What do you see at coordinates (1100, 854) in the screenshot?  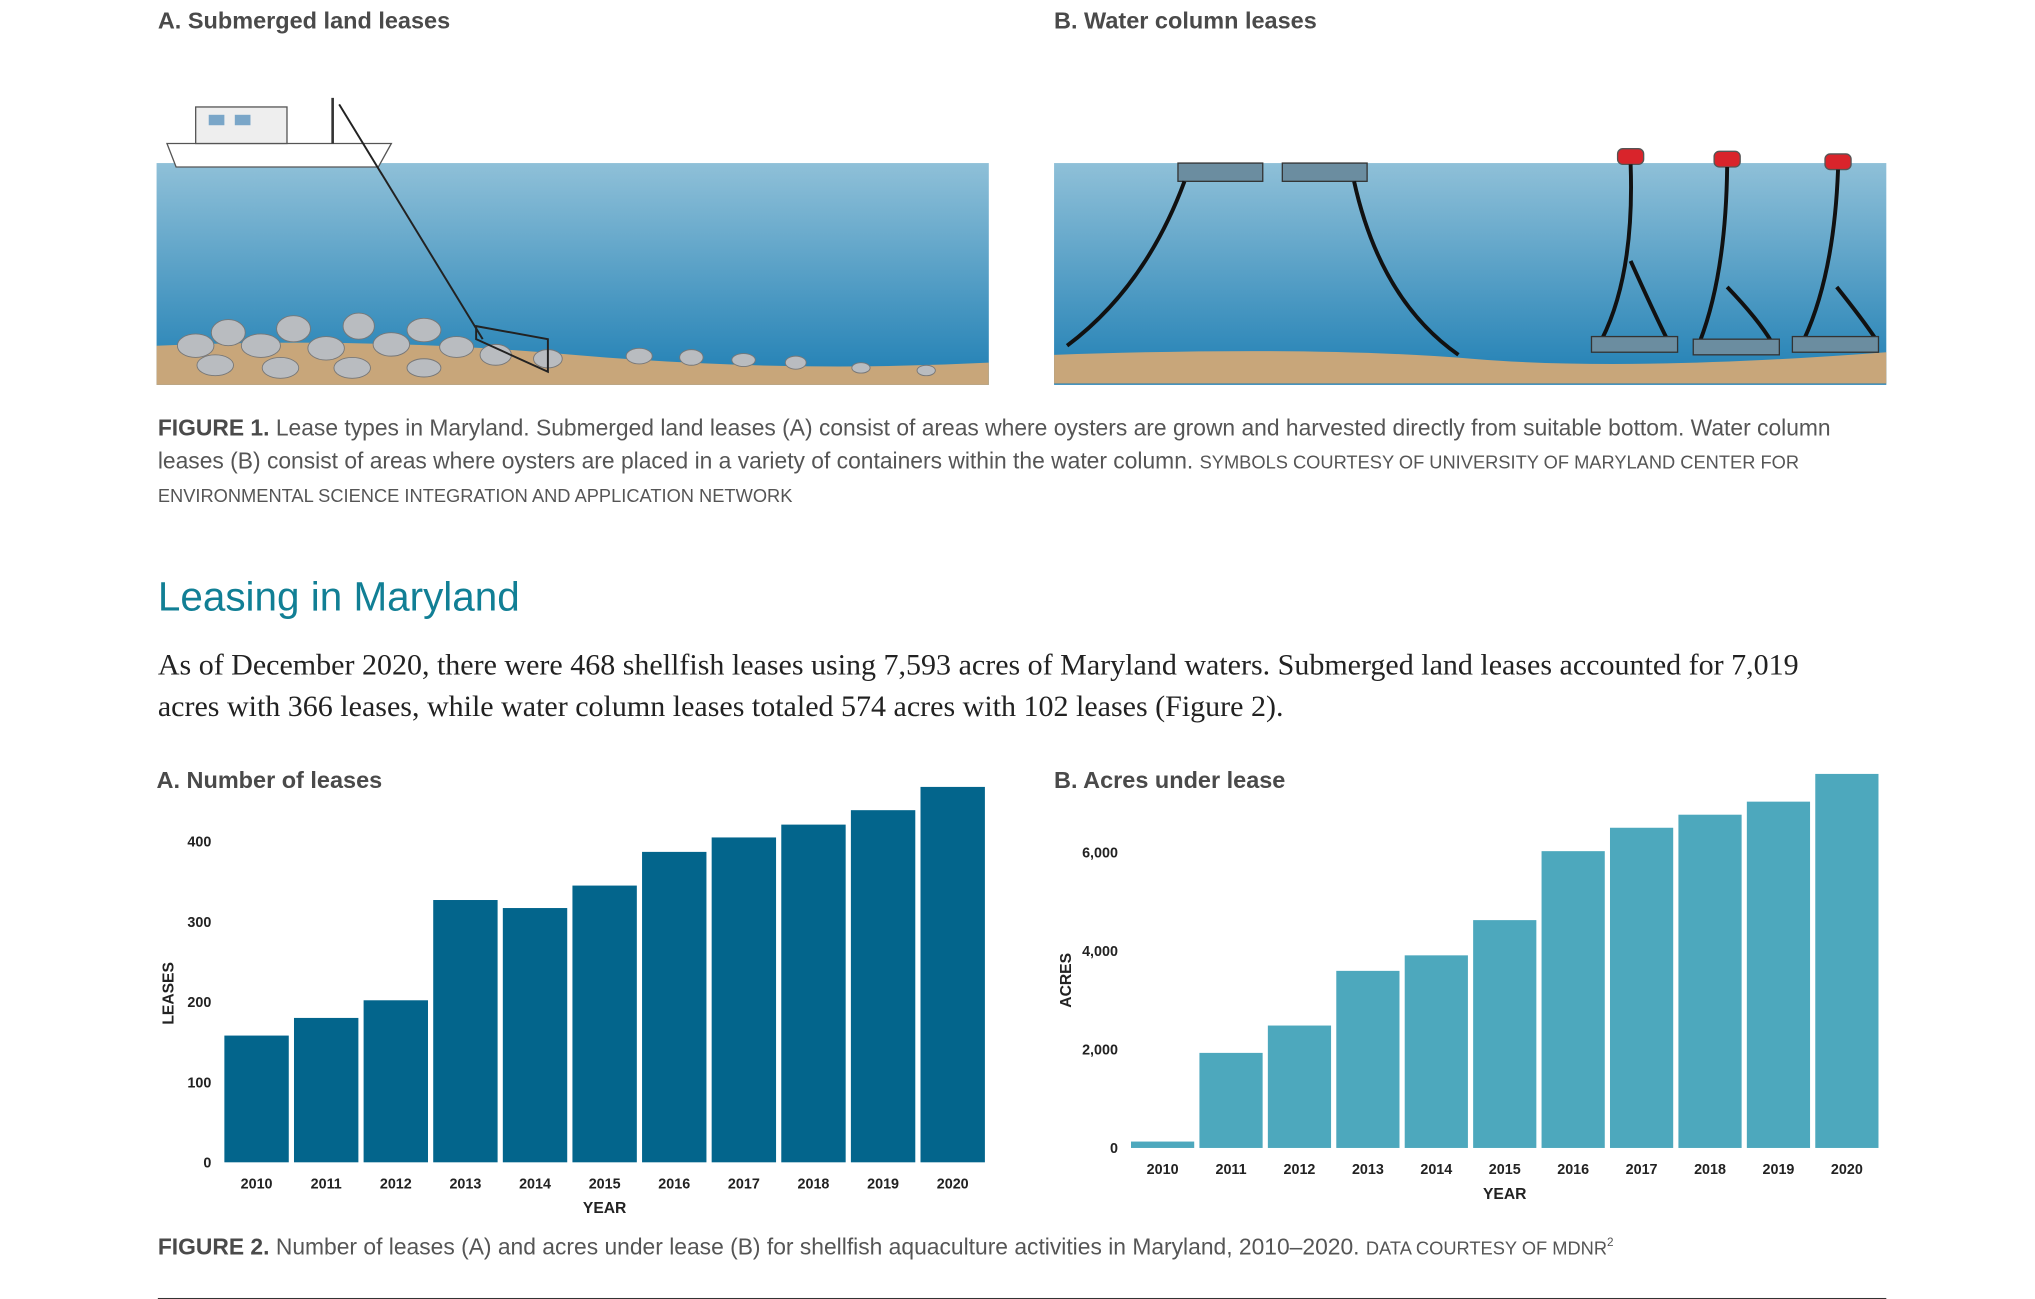 I see `y-tick-label: 6,000` at bounding box center [1100, 854].